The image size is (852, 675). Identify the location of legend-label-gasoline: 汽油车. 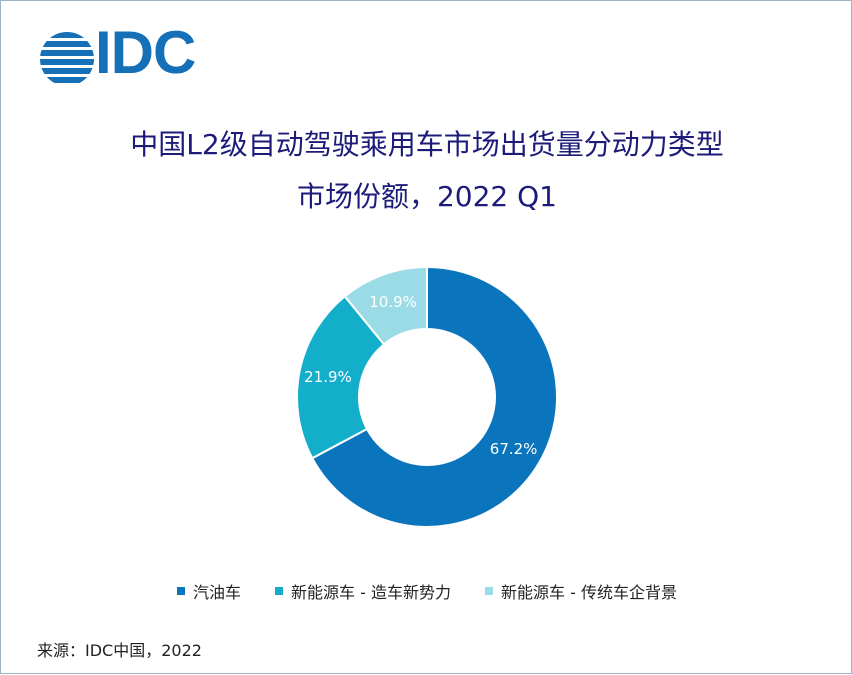
(217, 592).